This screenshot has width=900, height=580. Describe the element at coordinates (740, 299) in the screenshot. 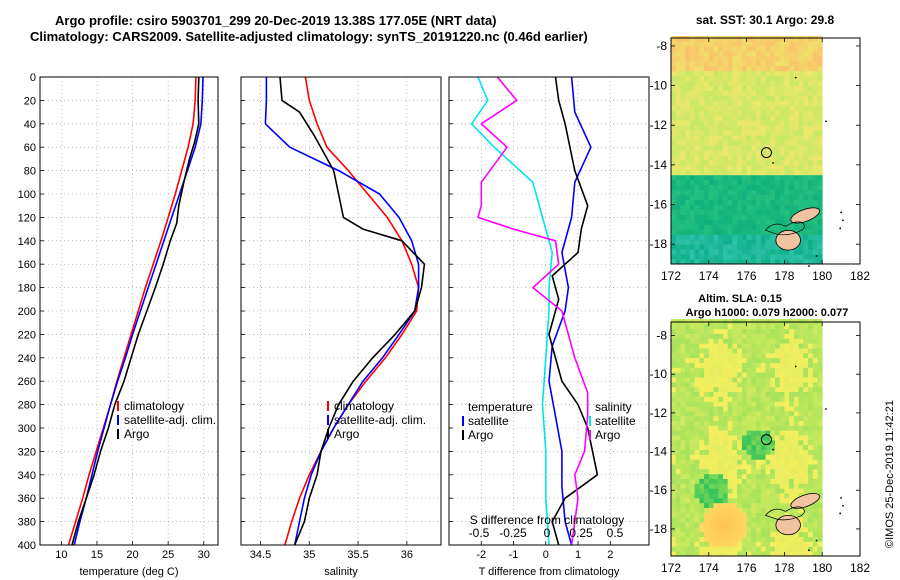

I see `map-title: Altim. SLA: 0.15` at that location.